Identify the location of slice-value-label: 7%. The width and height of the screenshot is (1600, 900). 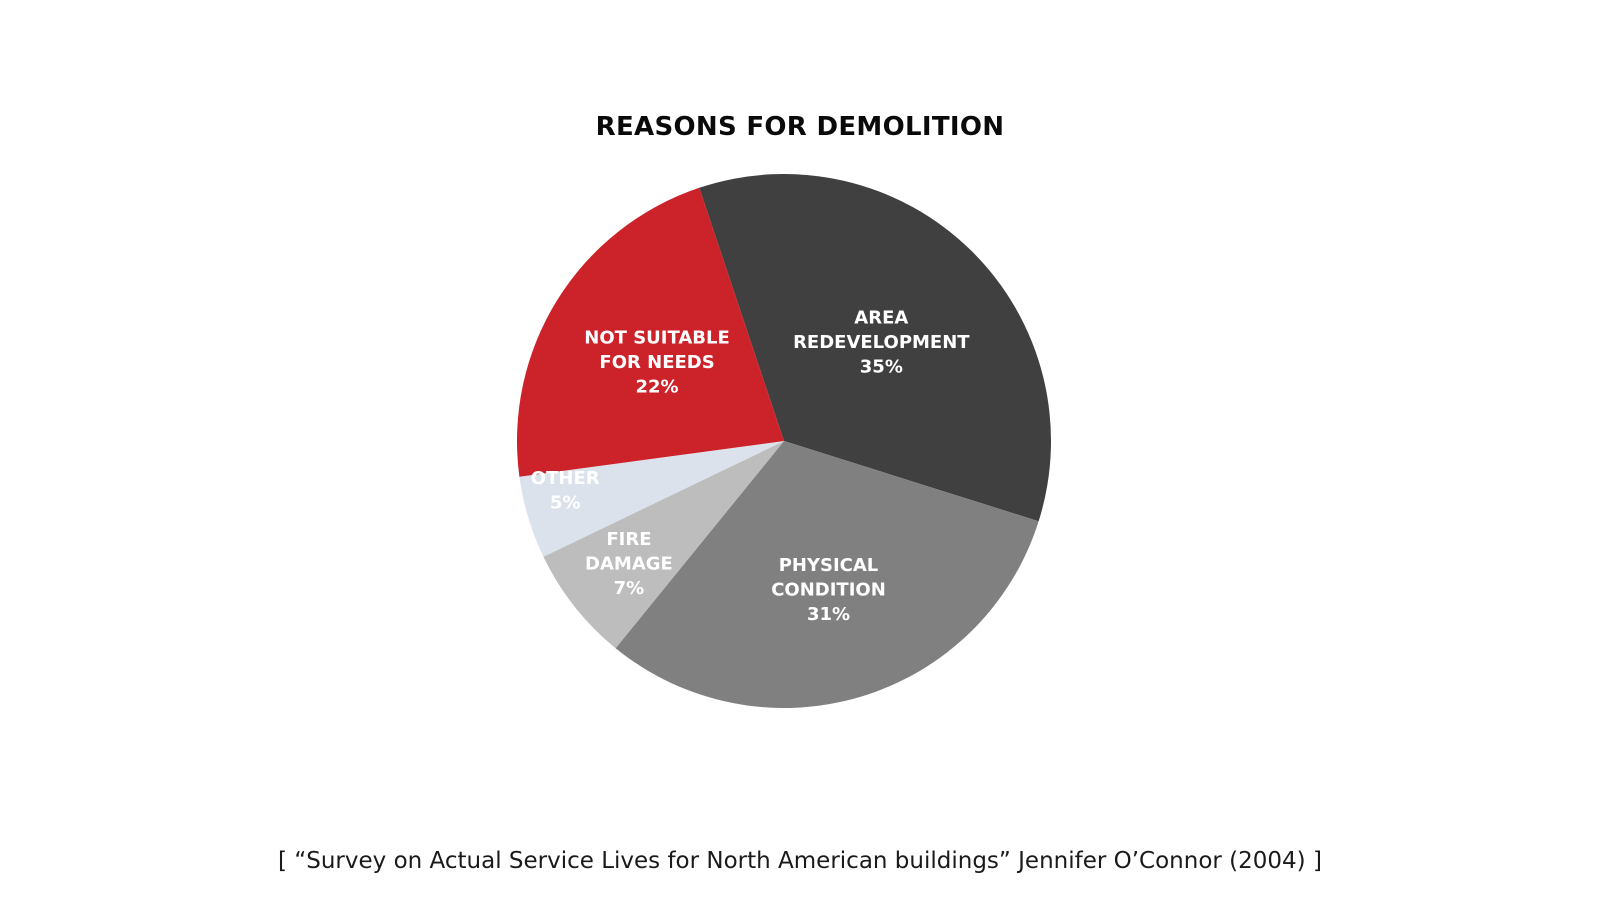
(629, 588).